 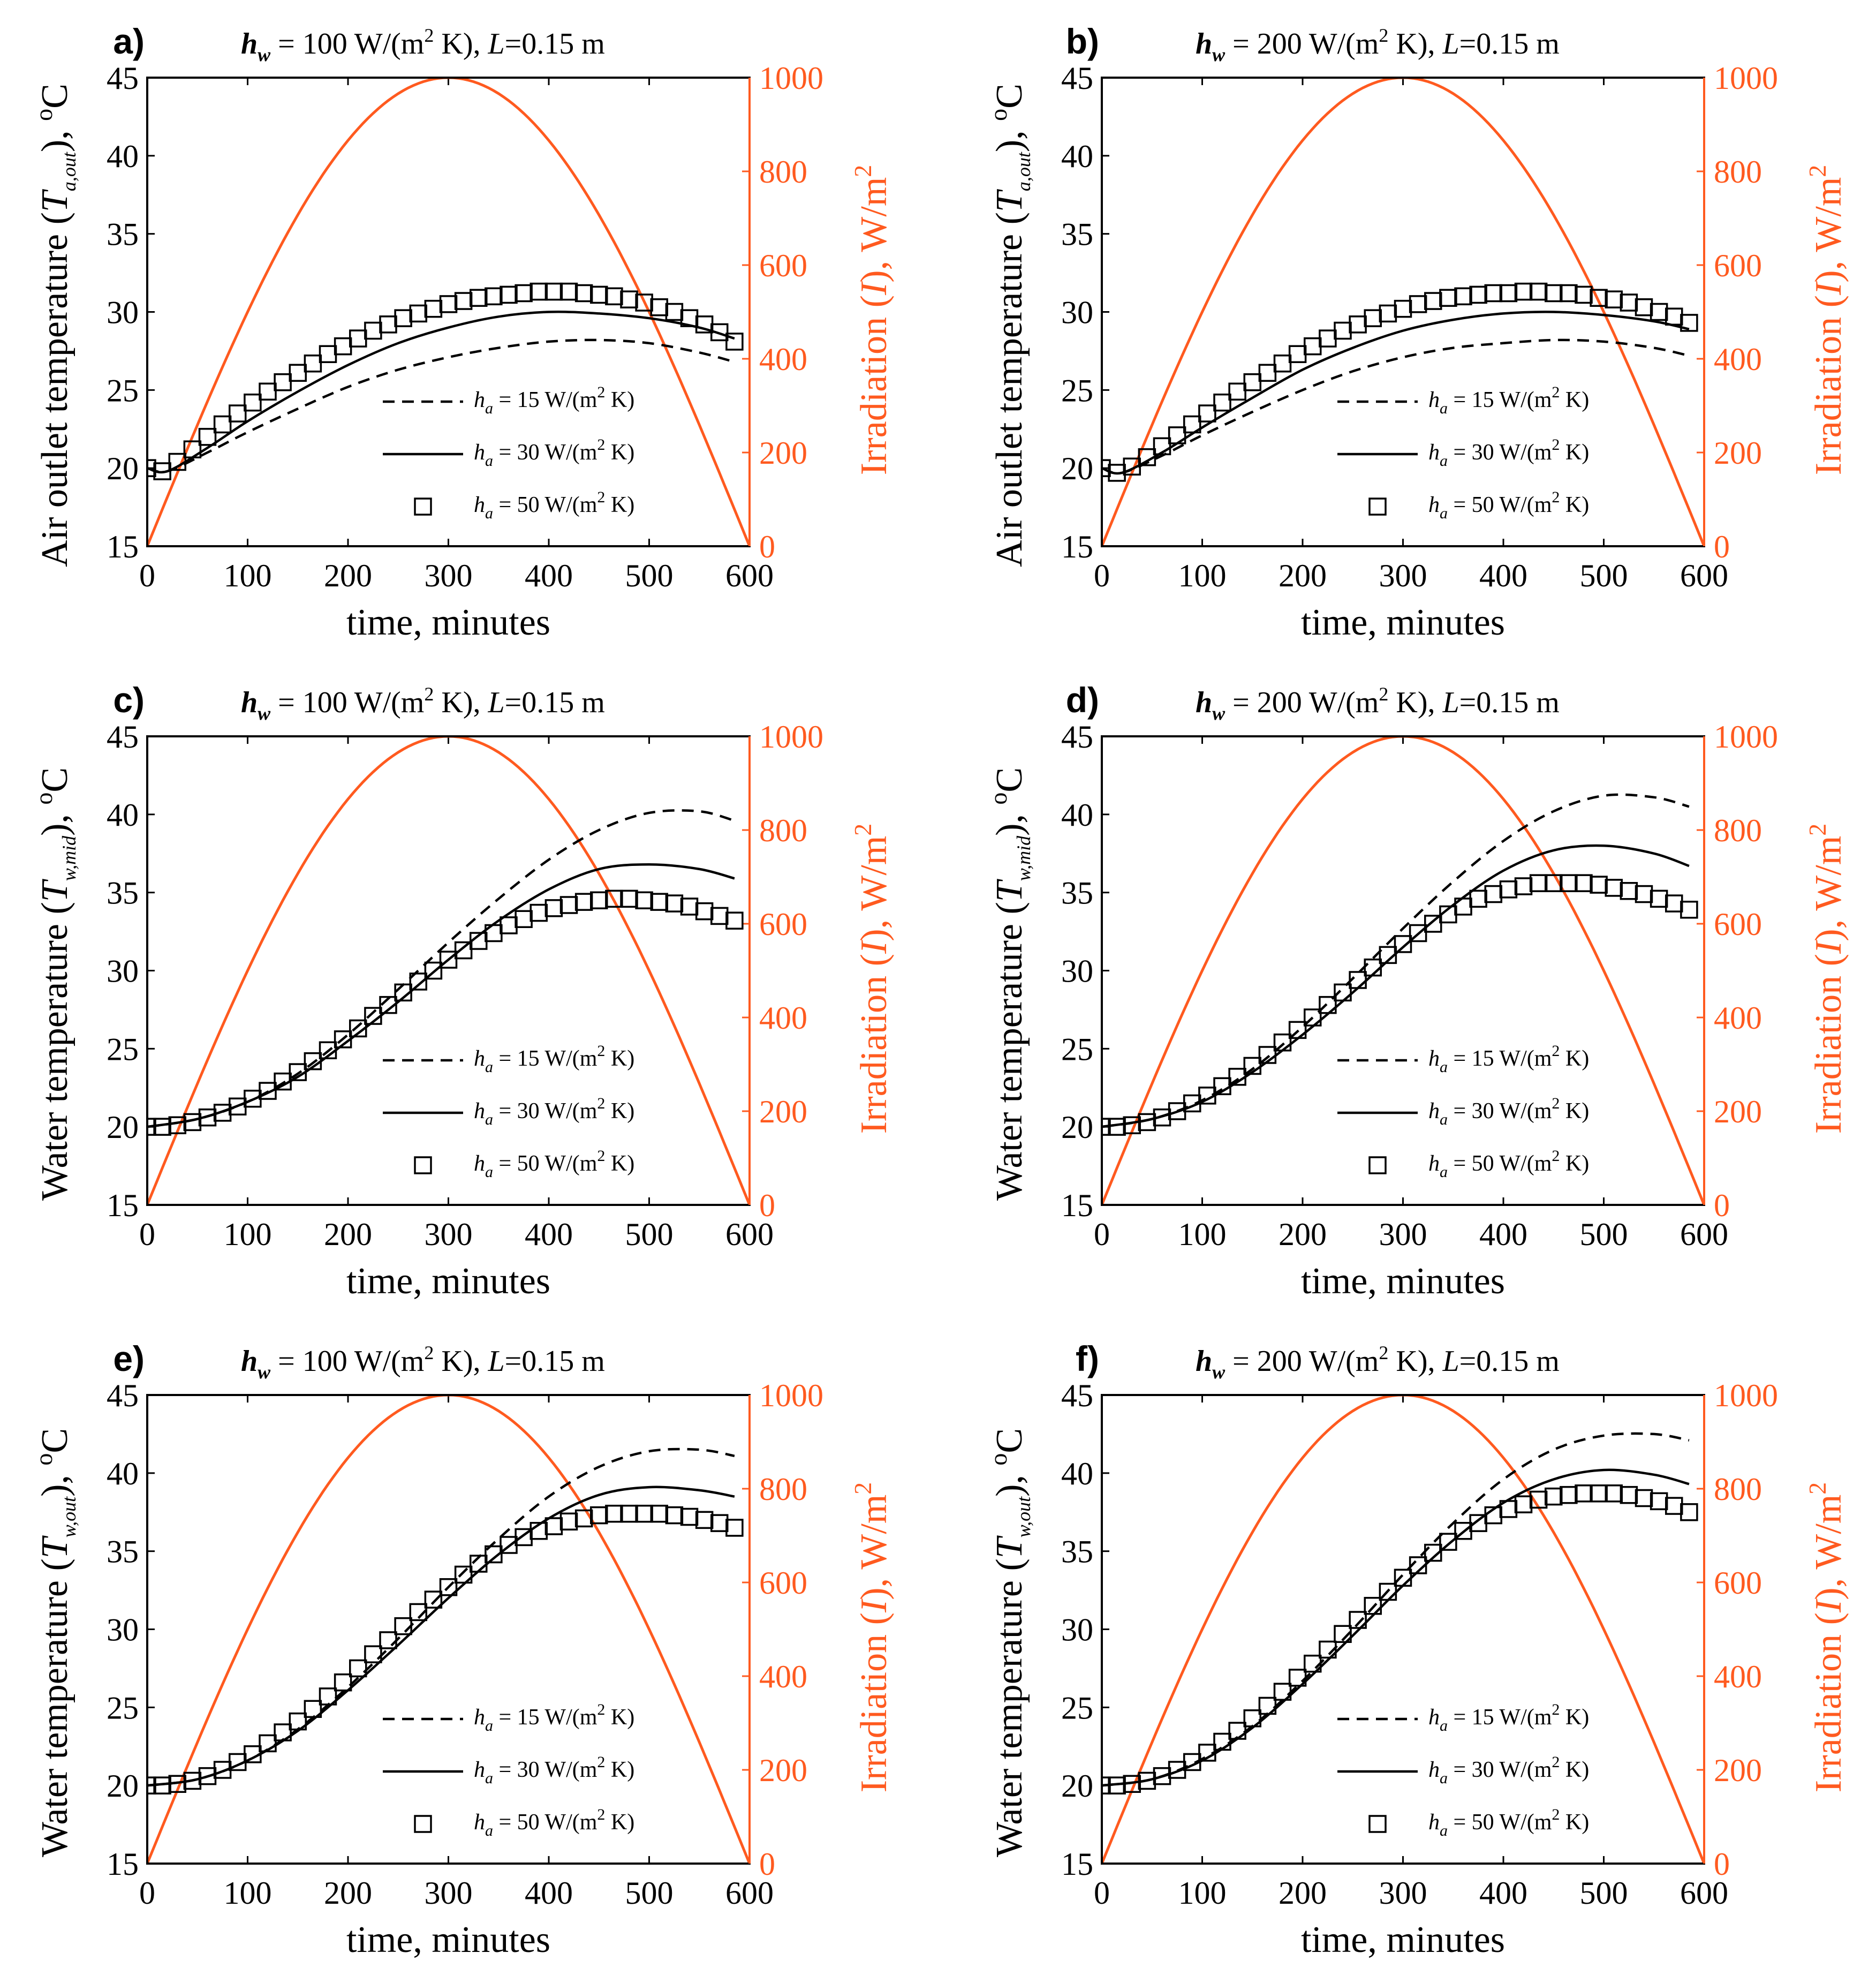 I want to click on y-tick-label: 20, so click(x=1077, y=1786).